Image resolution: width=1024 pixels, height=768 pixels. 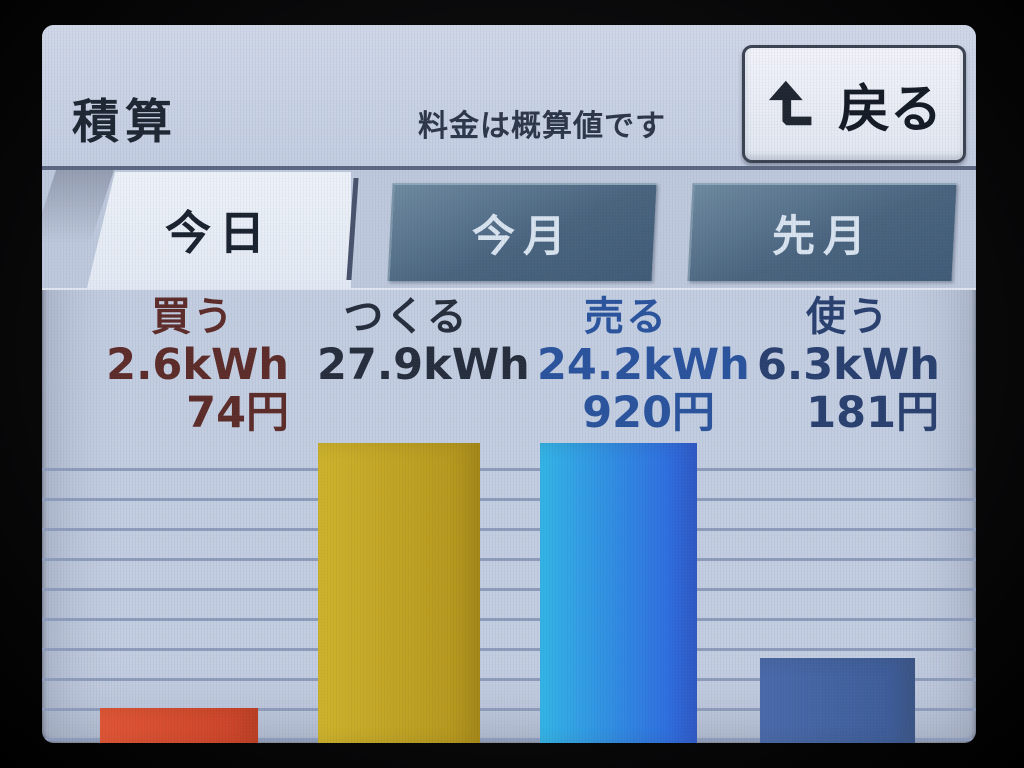 I want to click on fee-disclaimer-note: 料金は概算値です, so click(x=542, y=126).